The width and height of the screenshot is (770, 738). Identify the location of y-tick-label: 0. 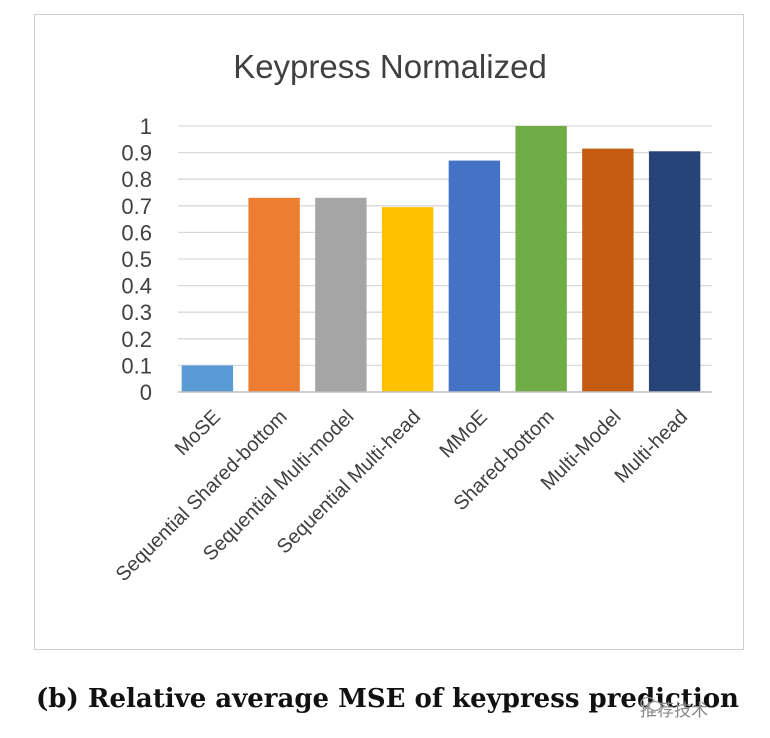
(146, 392).